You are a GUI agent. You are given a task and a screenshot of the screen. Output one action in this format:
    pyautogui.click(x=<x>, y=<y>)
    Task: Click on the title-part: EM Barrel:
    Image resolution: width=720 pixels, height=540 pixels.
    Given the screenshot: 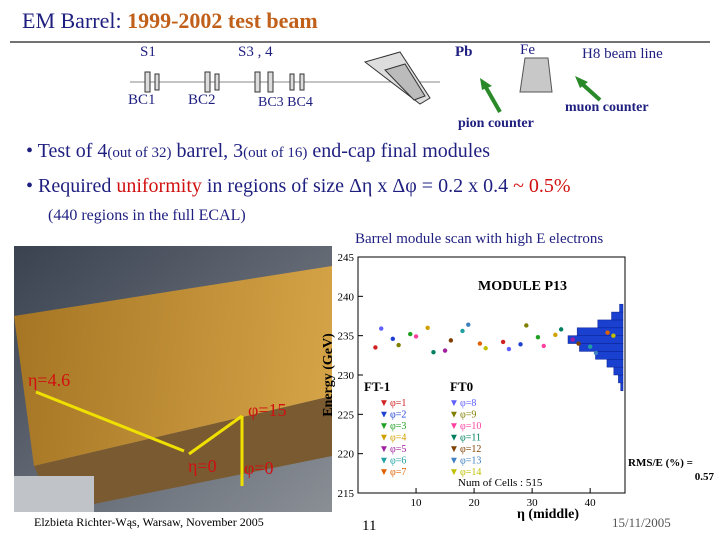 What is the action you would take?
    pyautogui.click(x=72, y=20)
    